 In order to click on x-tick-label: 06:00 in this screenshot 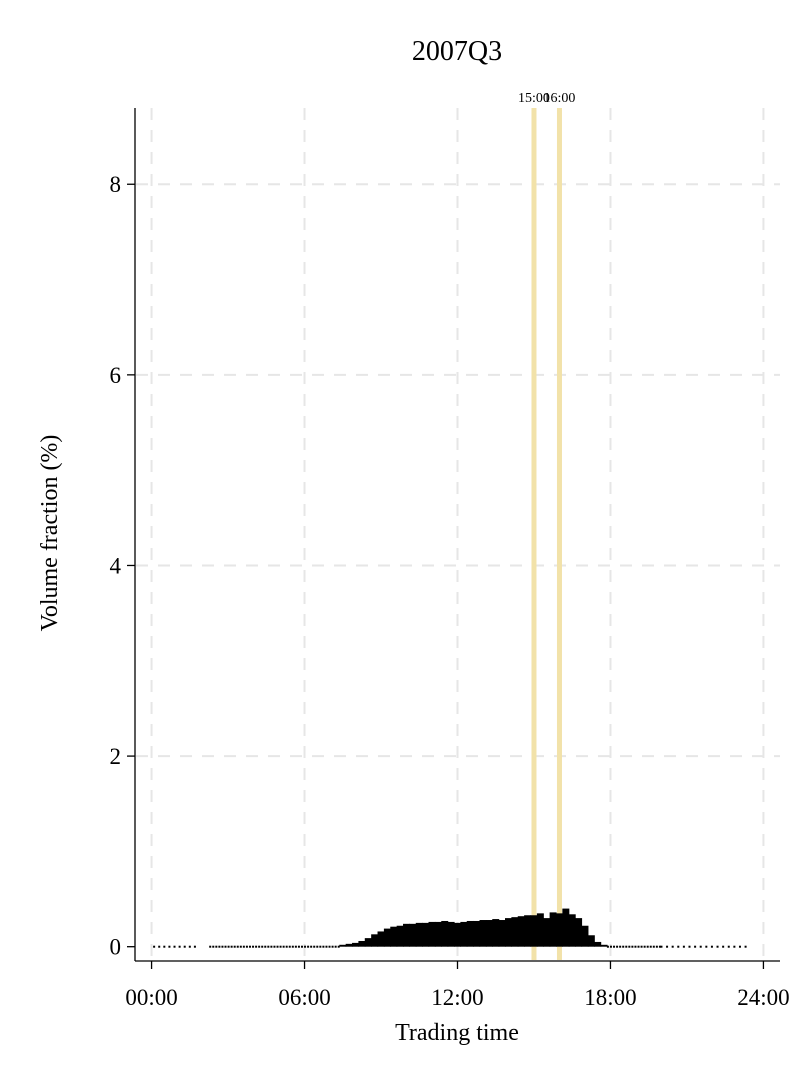, I will do `click(304, 997)`.